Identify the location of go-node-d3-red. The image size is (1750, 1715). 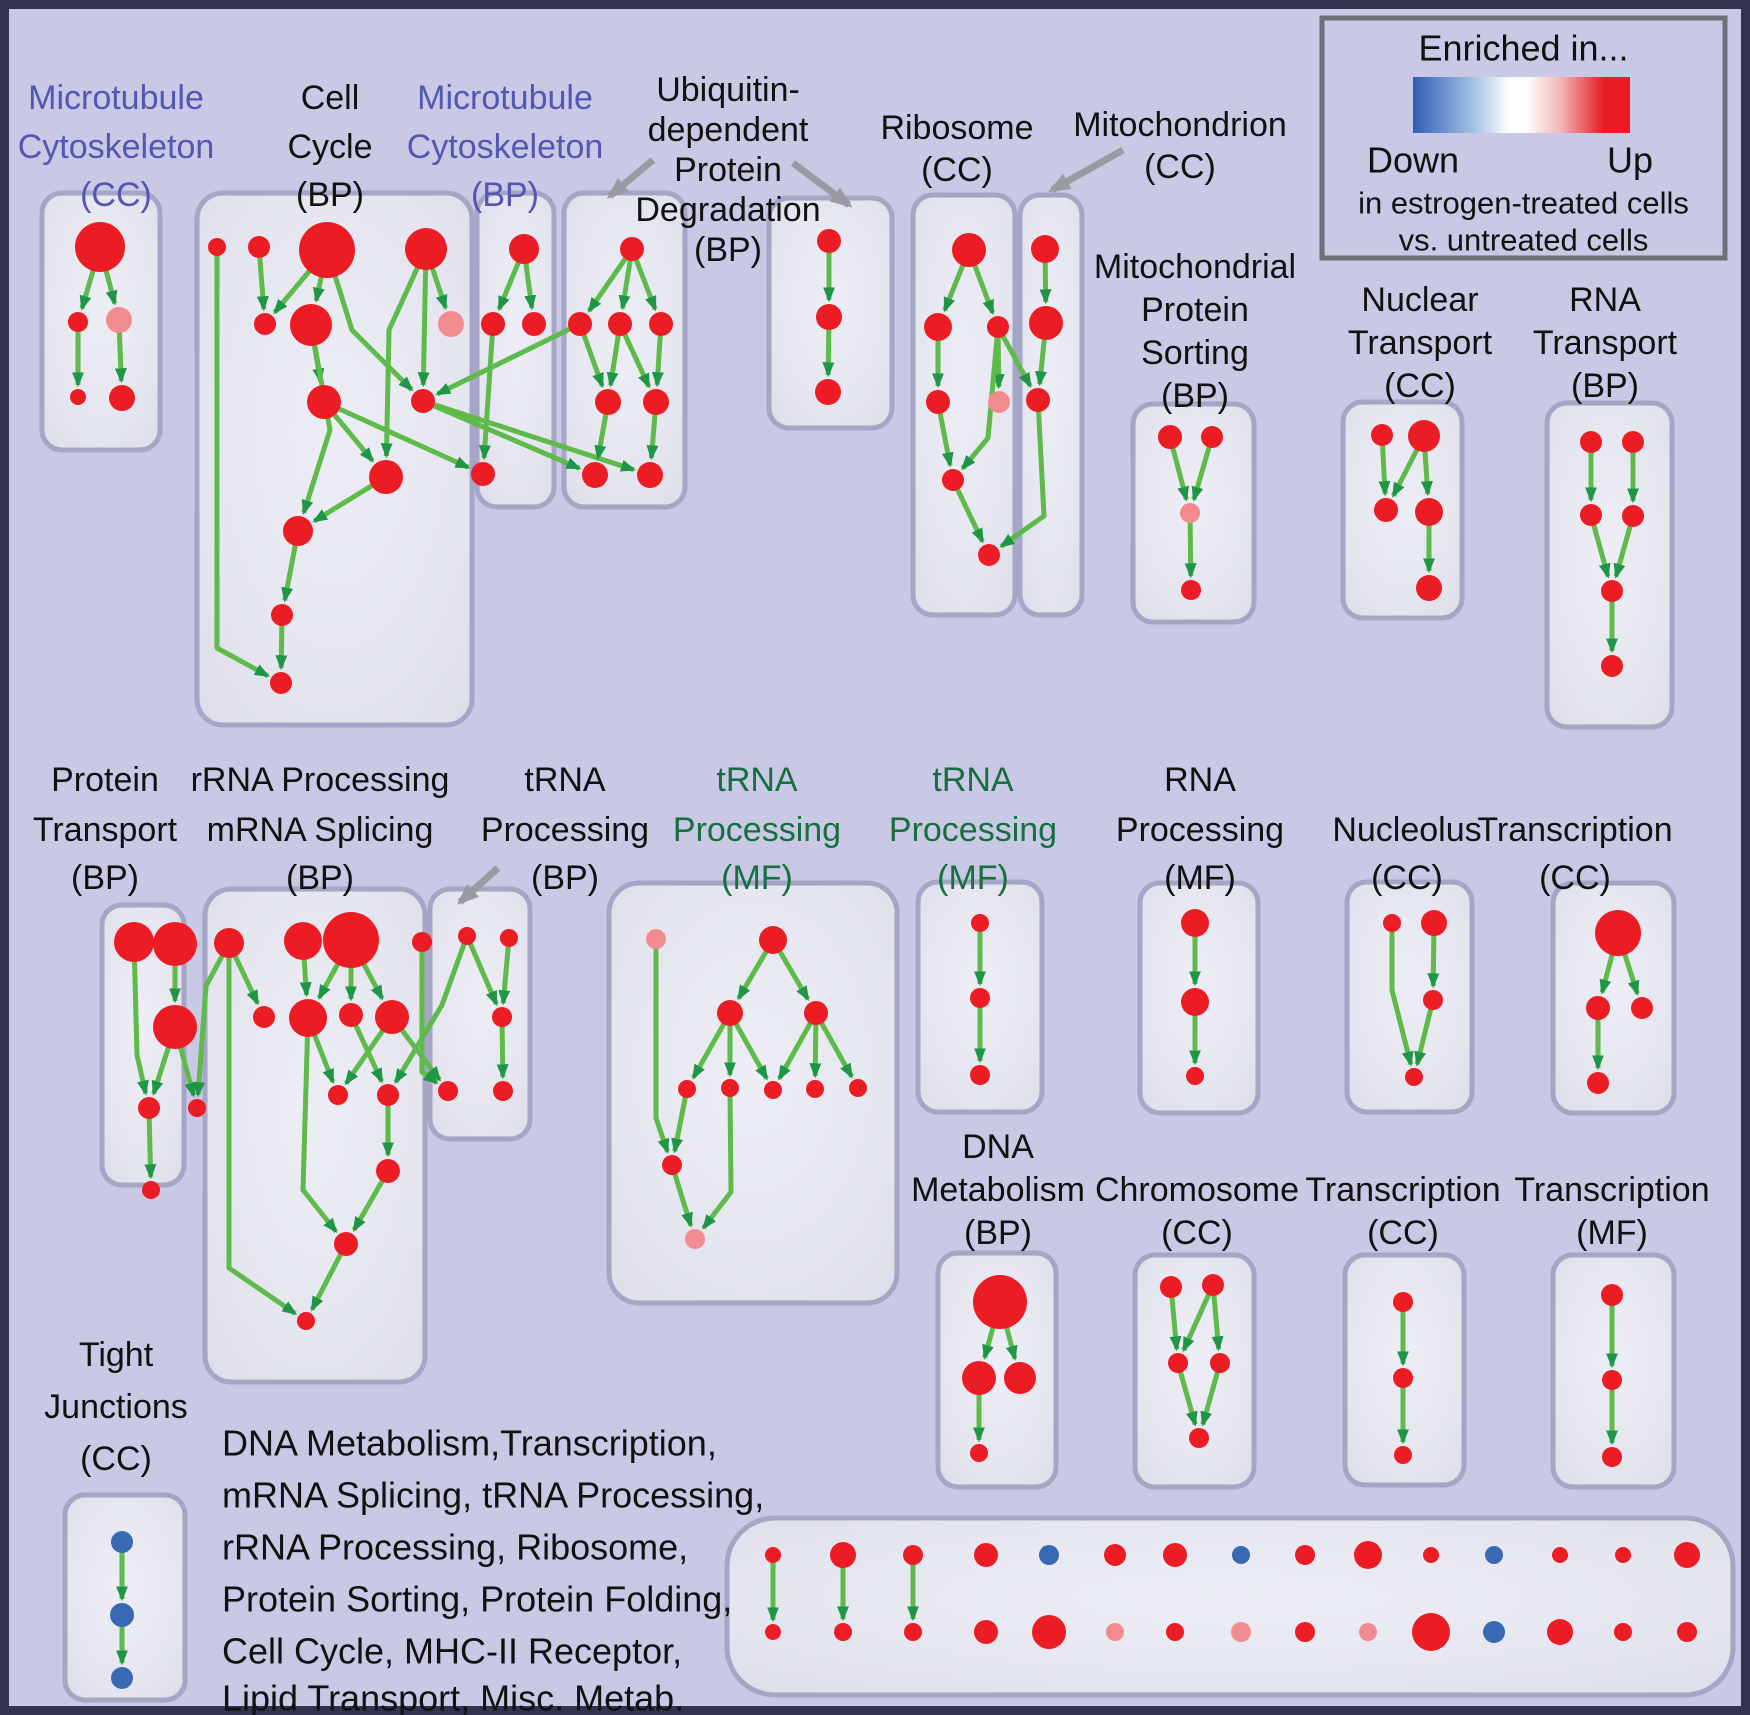
(1020, 1378).